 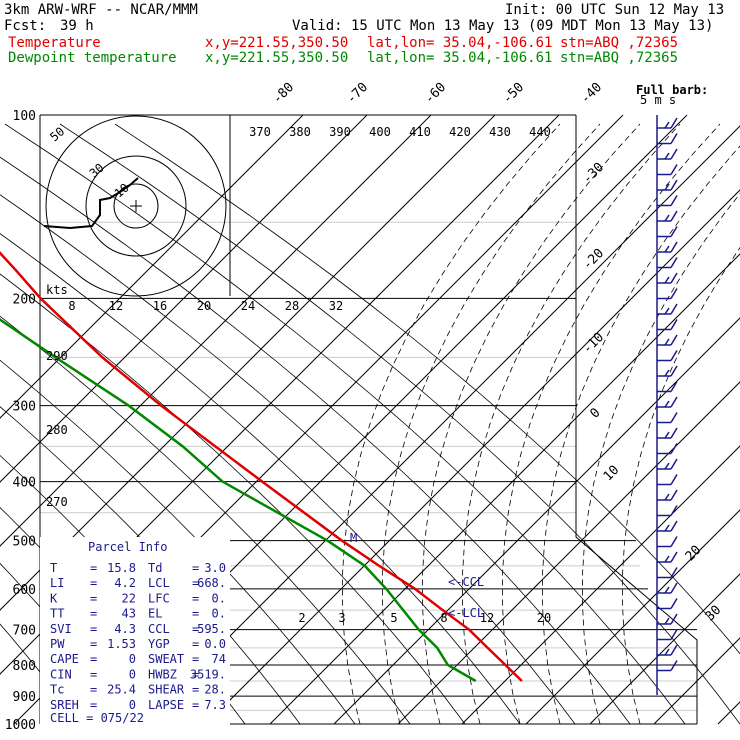 I want to click on parcel-title: Parcel Info, so click(x=127, y=547).